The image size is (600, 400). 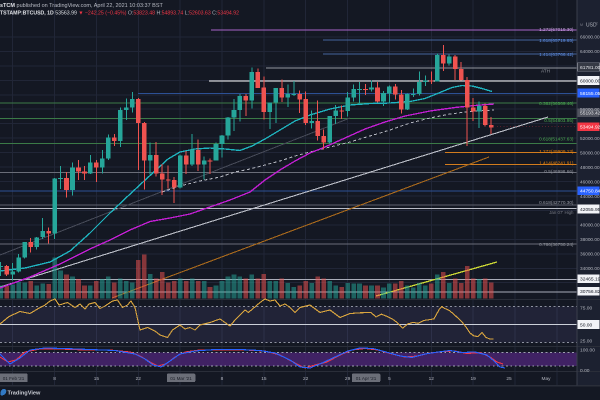 I want to click on svg-text: 50.00, so click(x=586, y=325).